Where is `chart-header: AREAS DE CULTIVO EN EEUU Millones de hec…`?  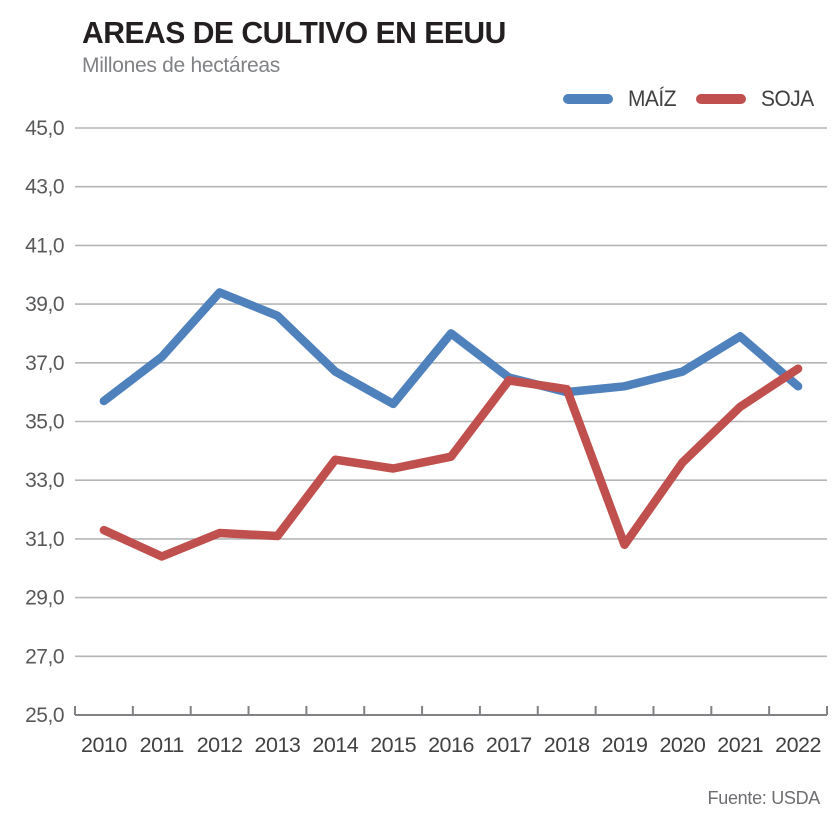 chart-header: AREAS DE CULTIVO EN EEUU Millones de hec… is located at coordinates (300, 46).